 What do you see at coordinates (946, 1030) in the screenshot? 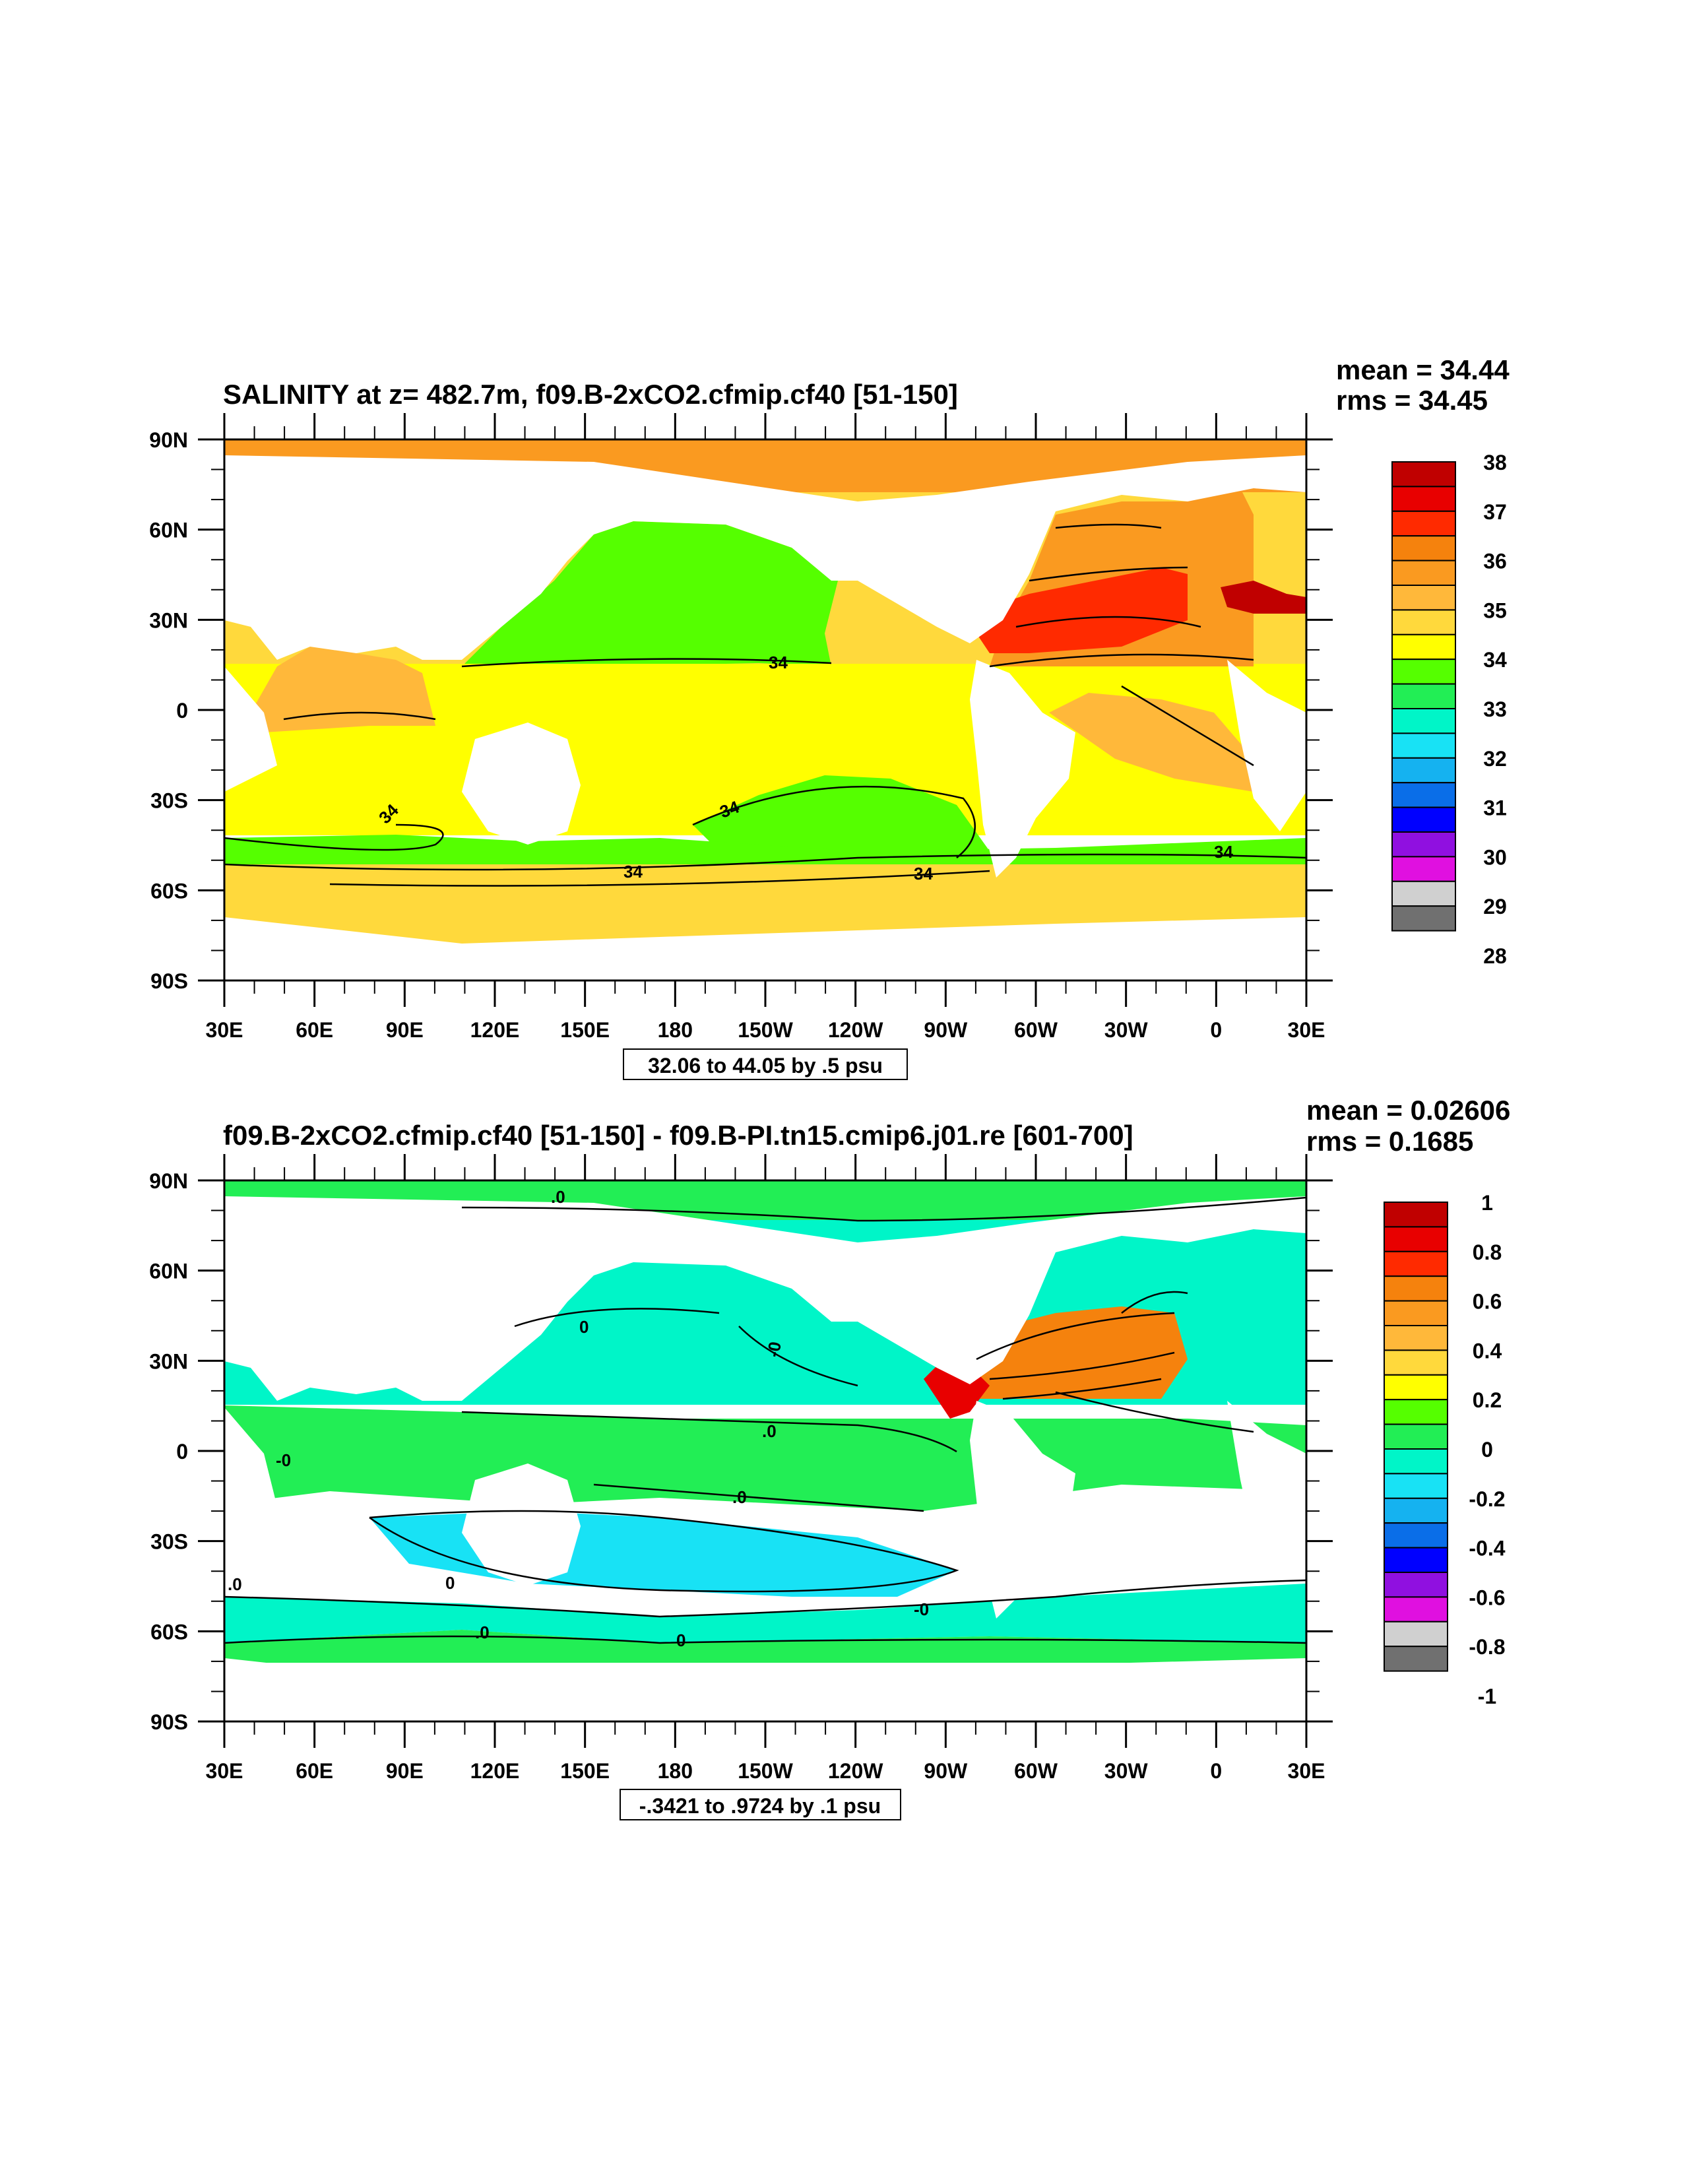
I see `lon-label: 90W` at bounding box center [946, 1030].